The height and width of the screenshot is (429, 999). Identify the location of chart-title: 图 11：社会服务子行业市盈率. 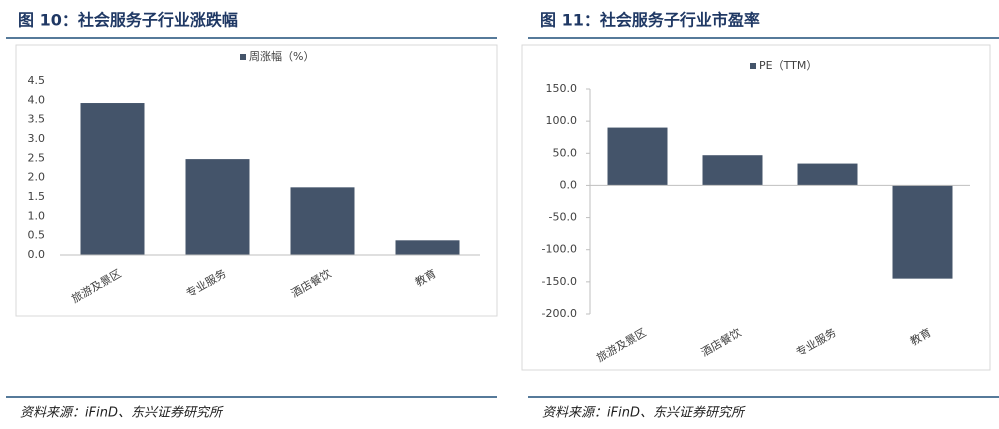
(650, 20).